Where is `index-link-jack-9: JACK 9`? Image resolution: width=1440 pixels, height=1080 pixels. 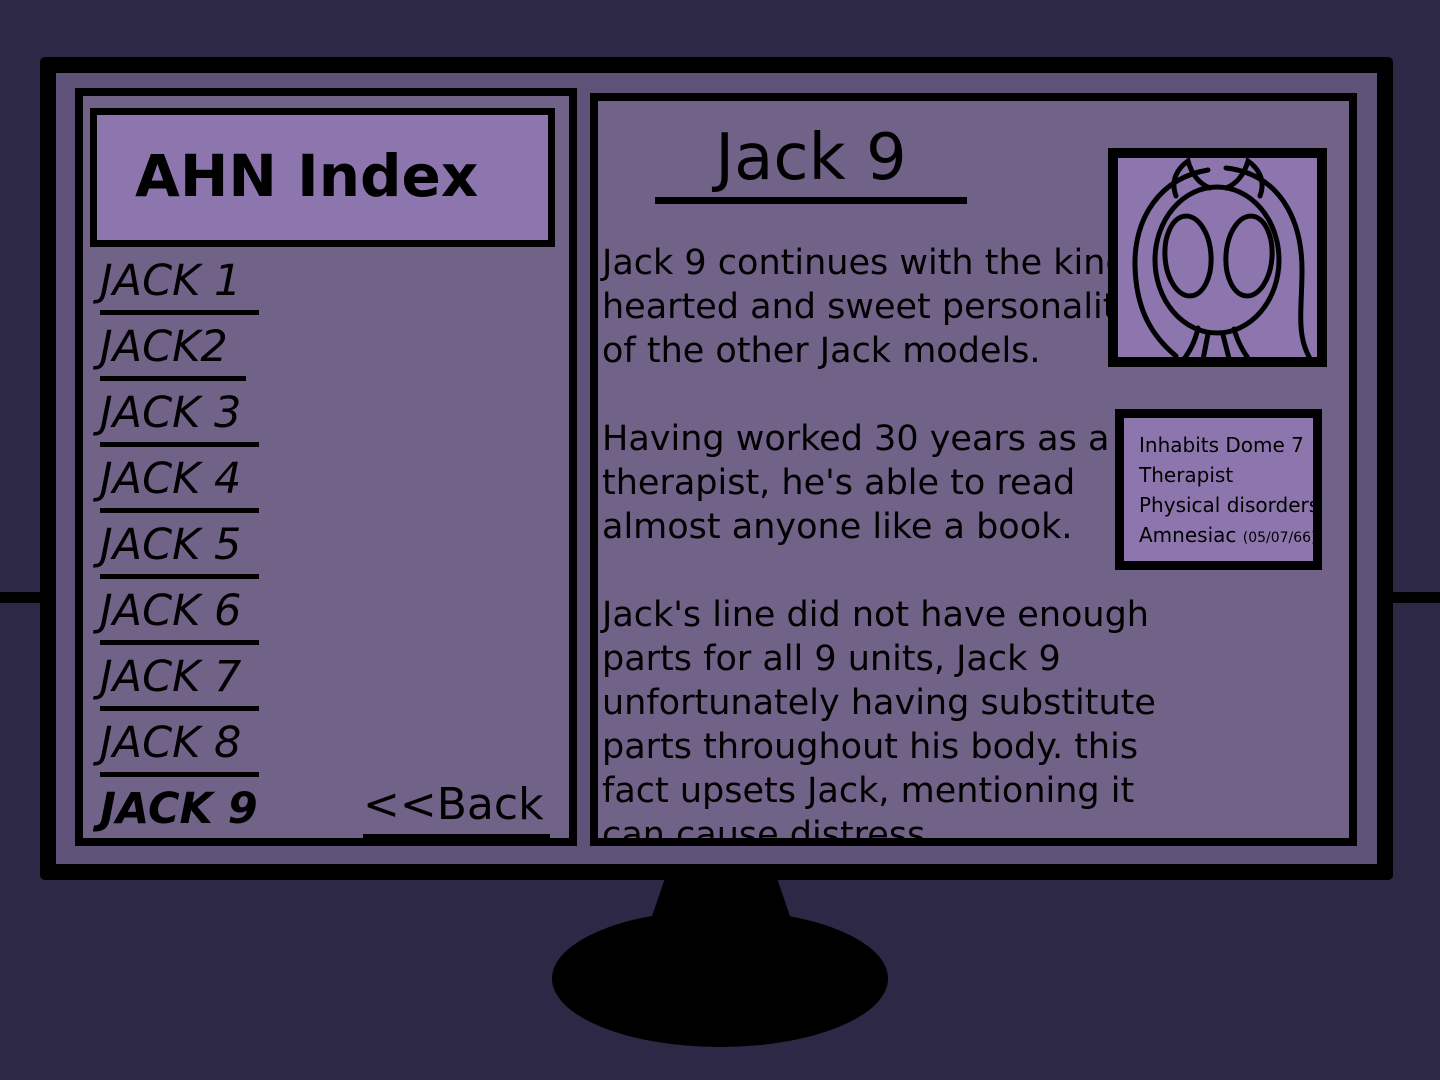 index-link-jack-9: JACK 9 is located at coordinates (188, 809).